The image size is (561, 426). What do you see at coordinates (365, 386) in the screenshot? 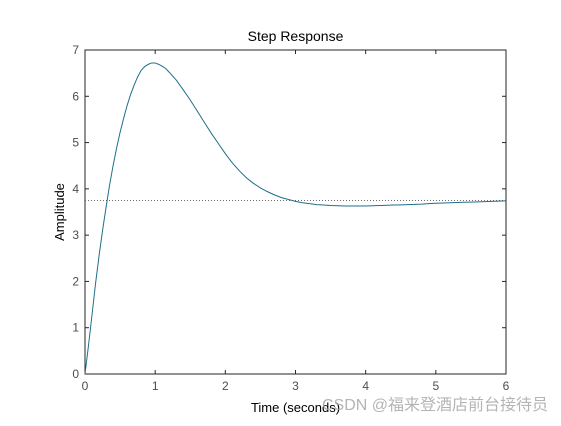
I see `x-tick-label: 4` at bounding box center [365, 386].